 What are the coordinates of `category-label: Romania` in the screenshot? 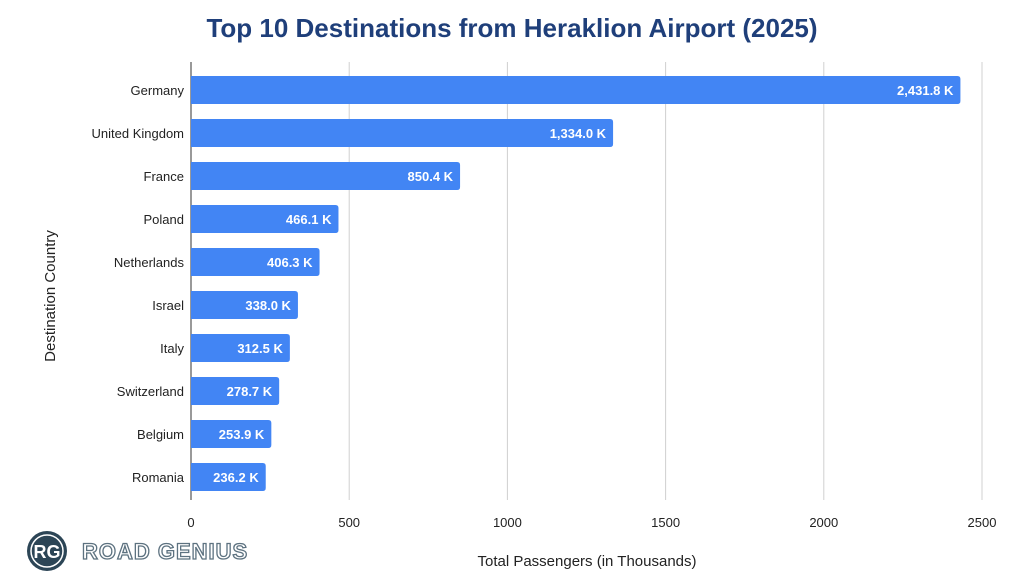 It's located at (158, 477).